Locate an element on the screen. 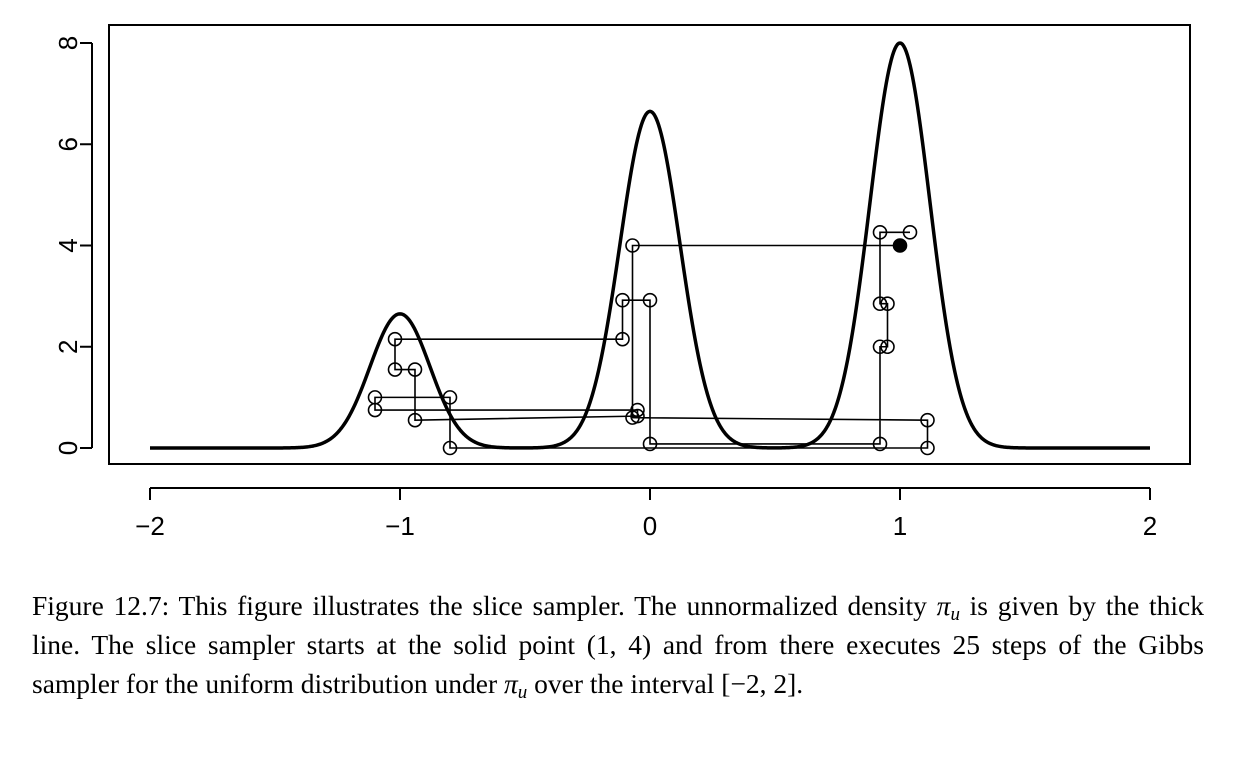 Image resolution: width=1236 pixels, height=760 pixels. x-tick-label: −2 is located at coordinates (150, 526).